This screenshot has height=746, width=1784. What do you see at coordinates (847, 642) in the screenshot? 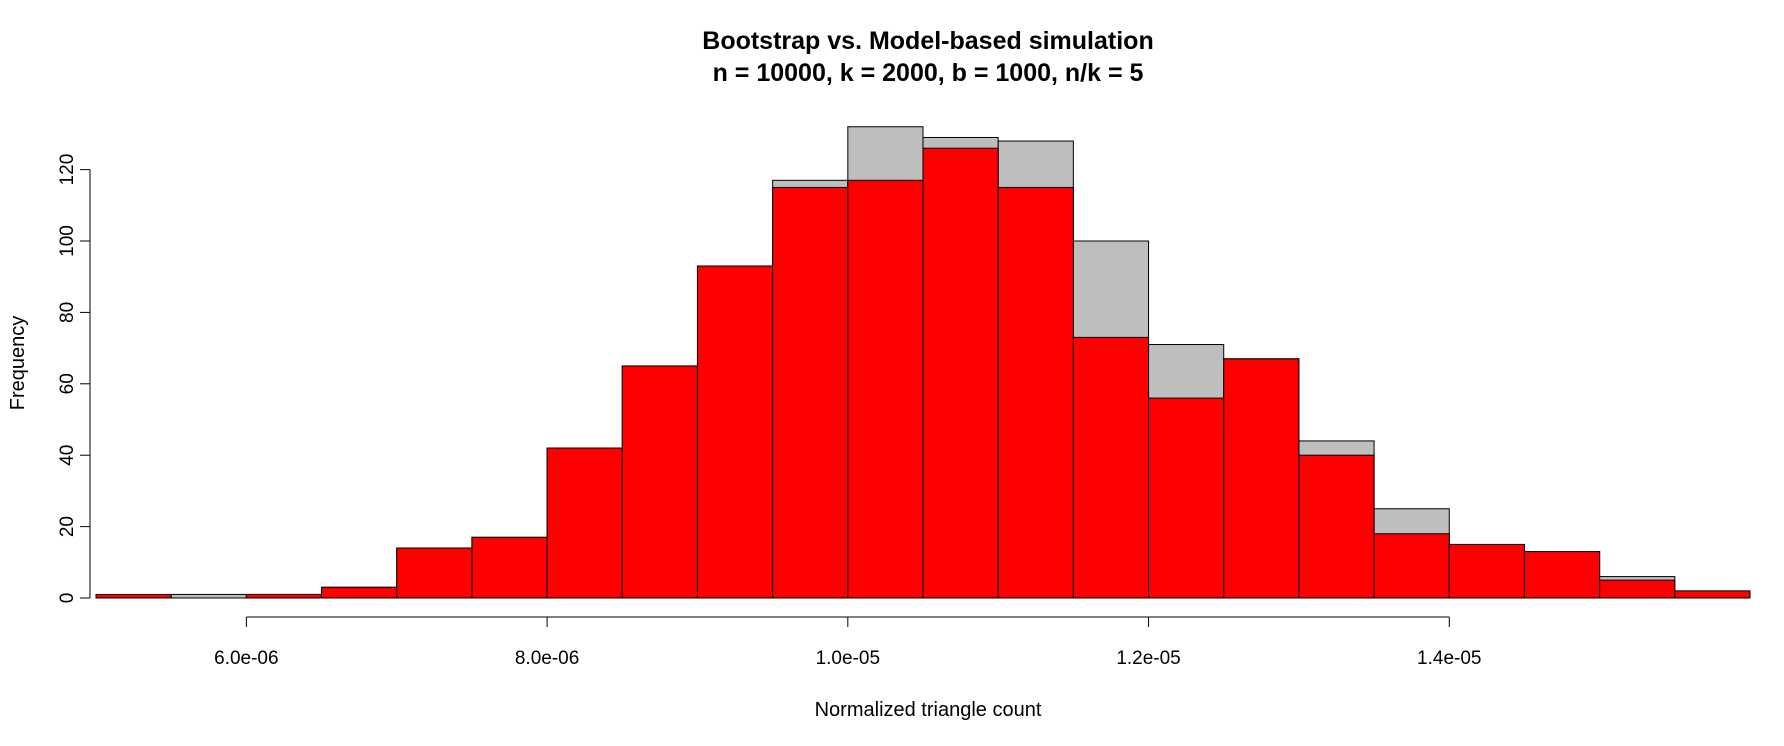
I see `x-axis: 6.0e-06 8.0e-06 1.0e-05 1.2e-05 1.4e-05` at bounding box center [847, 642].